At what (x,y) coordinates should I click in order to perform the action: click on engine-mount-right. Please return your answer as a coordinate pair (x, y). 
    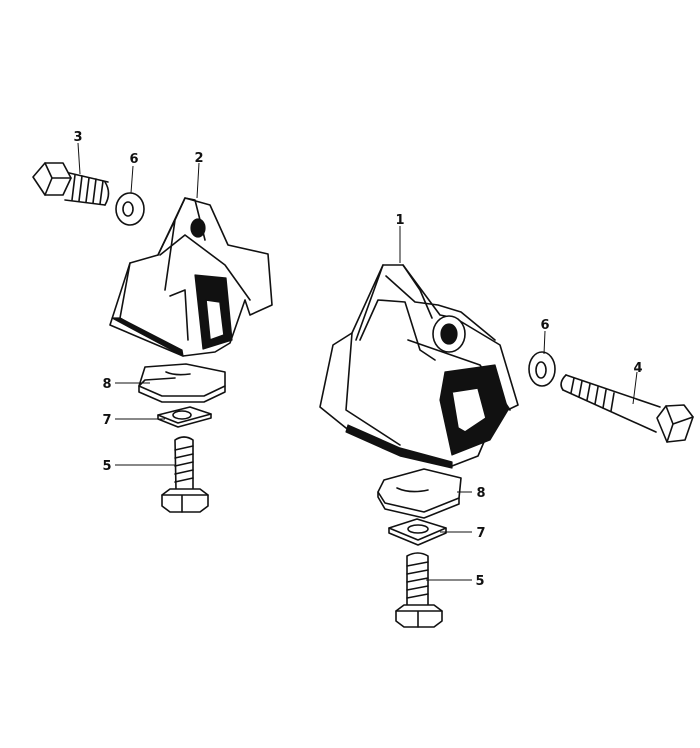
    Looking at the image, I should click on (419, 366).